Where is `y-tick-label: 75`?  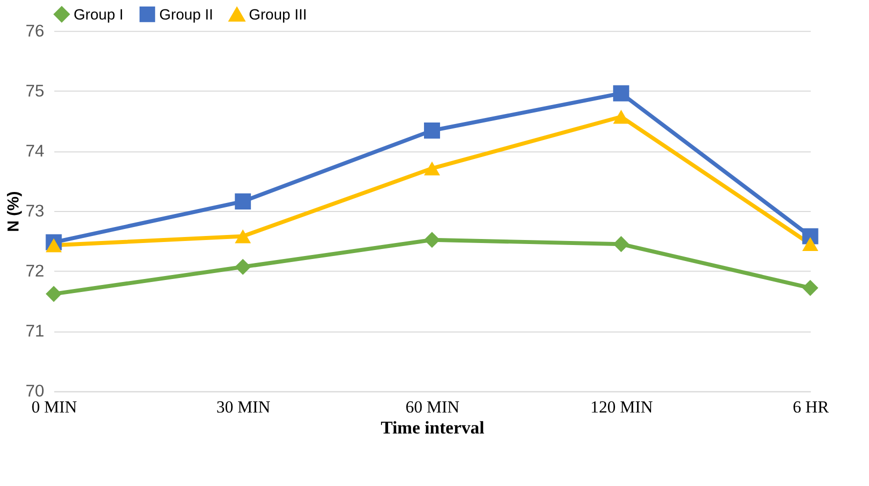 y-tick-label: 75 is located at coordinates (34, 90).